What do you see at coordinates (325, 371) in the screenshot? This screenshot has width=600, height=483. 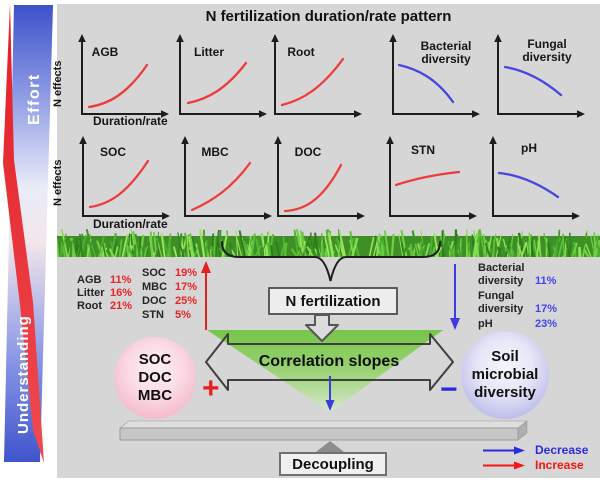 I see `green-funnel-triangle` at bounding box center [325, 371].